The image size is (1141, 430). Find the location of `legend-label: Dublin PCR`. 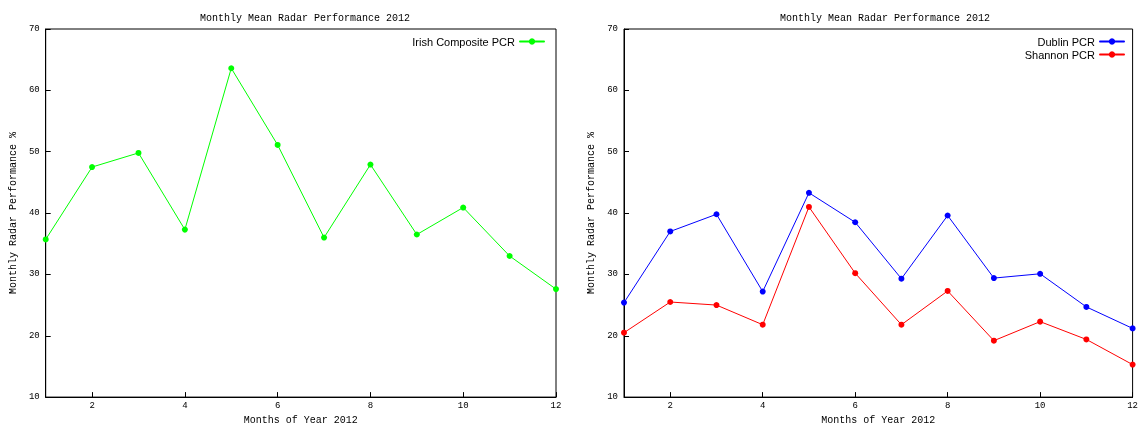

legend-label: Dublin PCR is located at coordinates (1066, 41).